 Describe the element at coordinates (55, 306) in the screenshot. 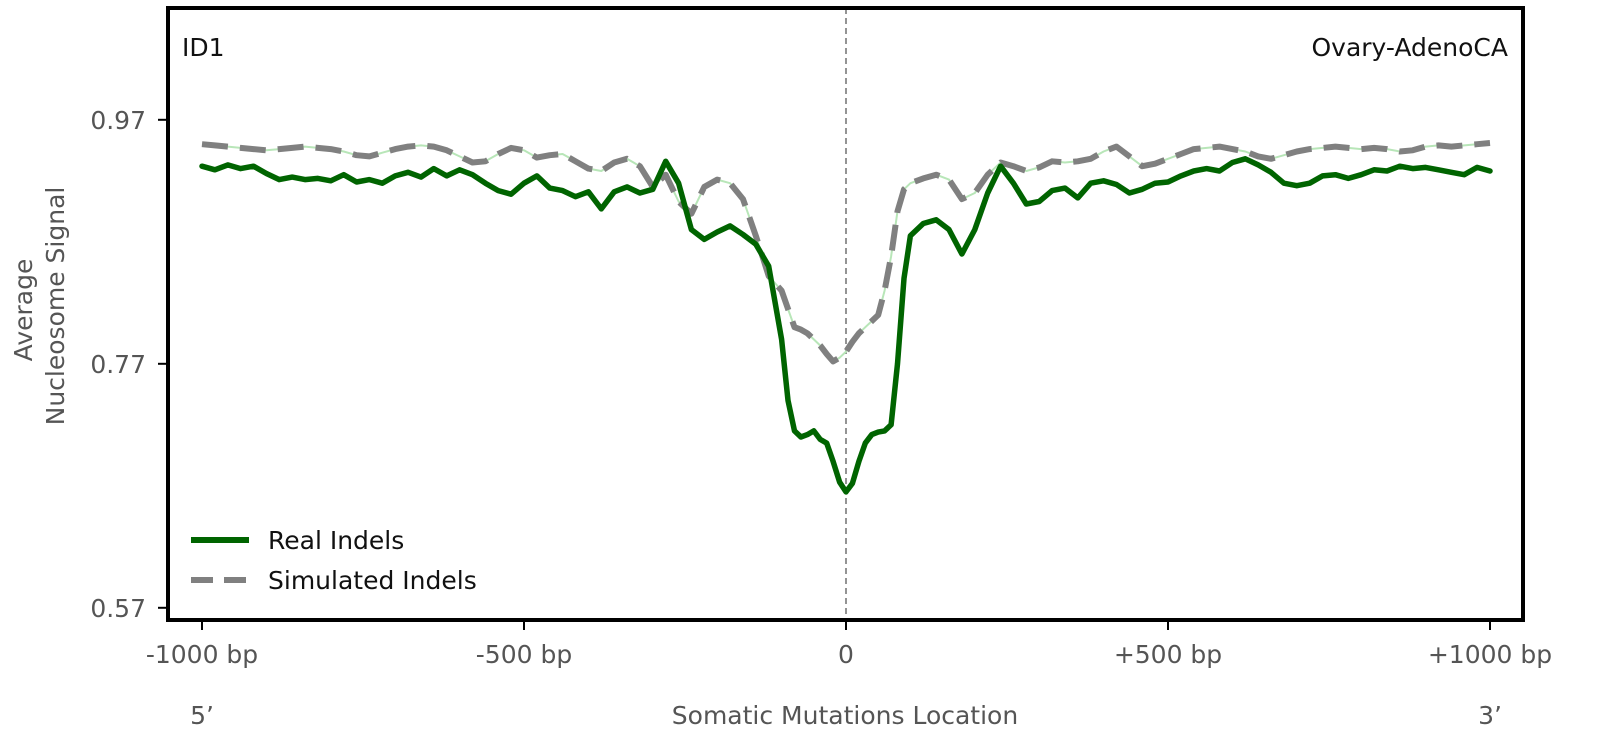

I see `y-axis-label-line2: Nucleosome Signal` at that location.